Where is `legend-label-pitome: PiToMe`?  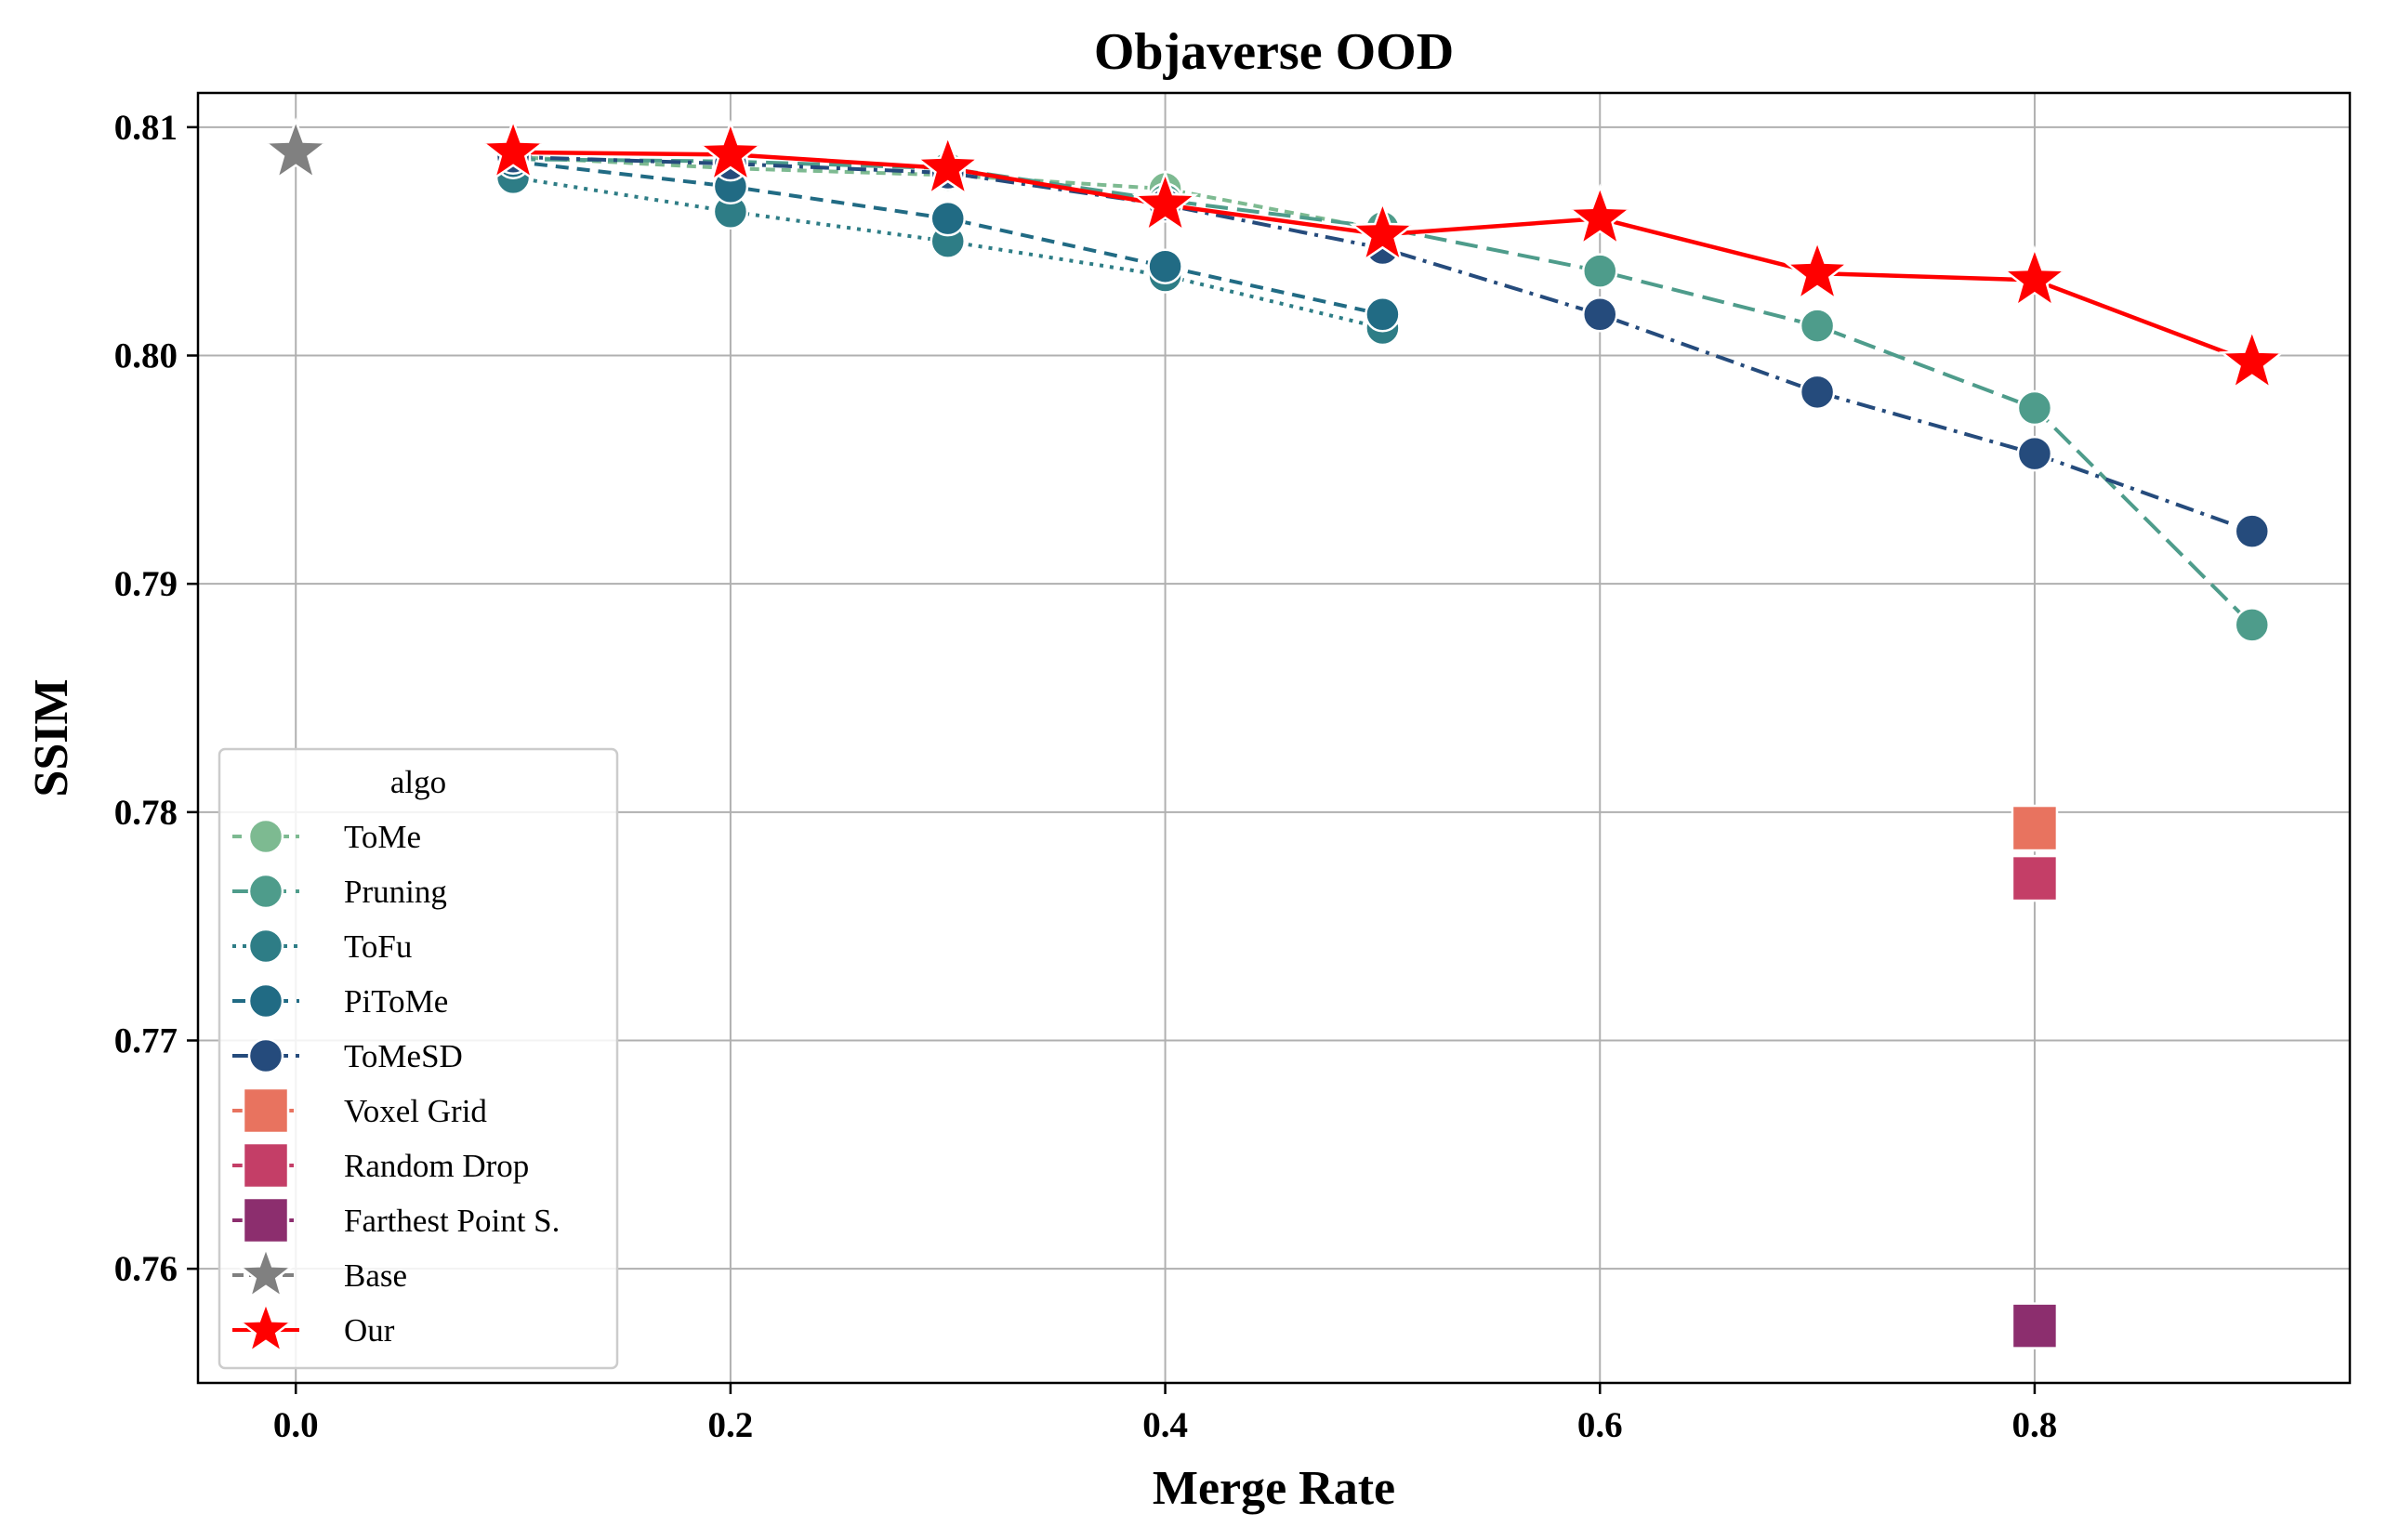
legend-label-pitome: PiToMe is located at coordinates (396, 1001).